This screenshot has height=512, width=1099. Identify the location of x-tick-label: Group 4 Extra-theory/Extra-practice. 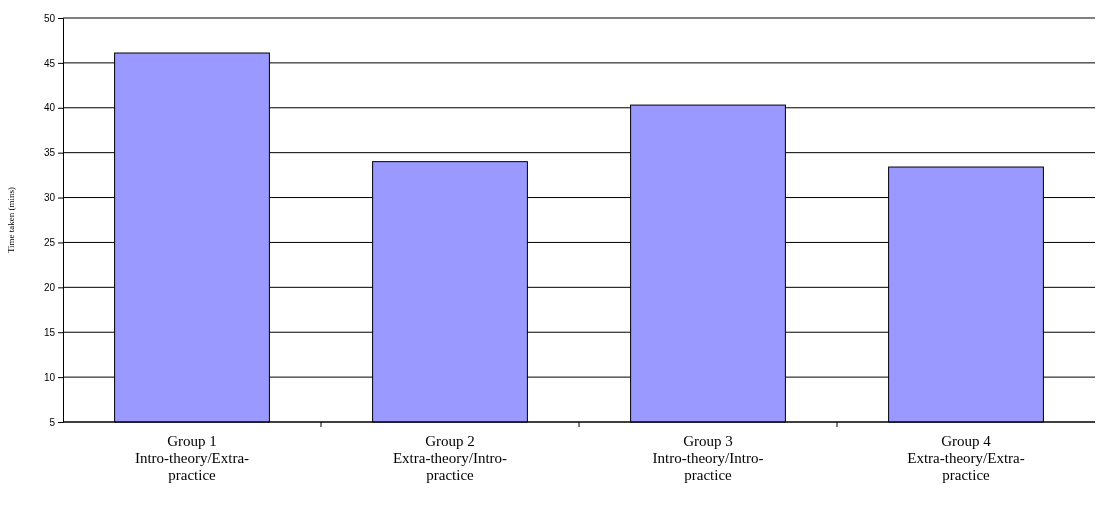
(966, 458).